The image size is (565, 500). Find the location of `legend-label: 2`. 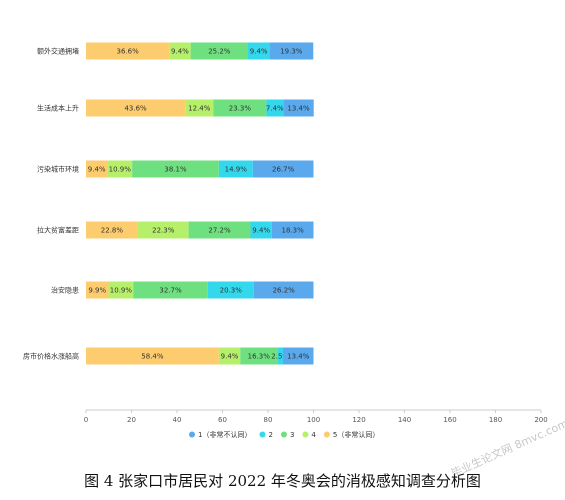

legend-label: 2 is located at coordinates (270, 435).